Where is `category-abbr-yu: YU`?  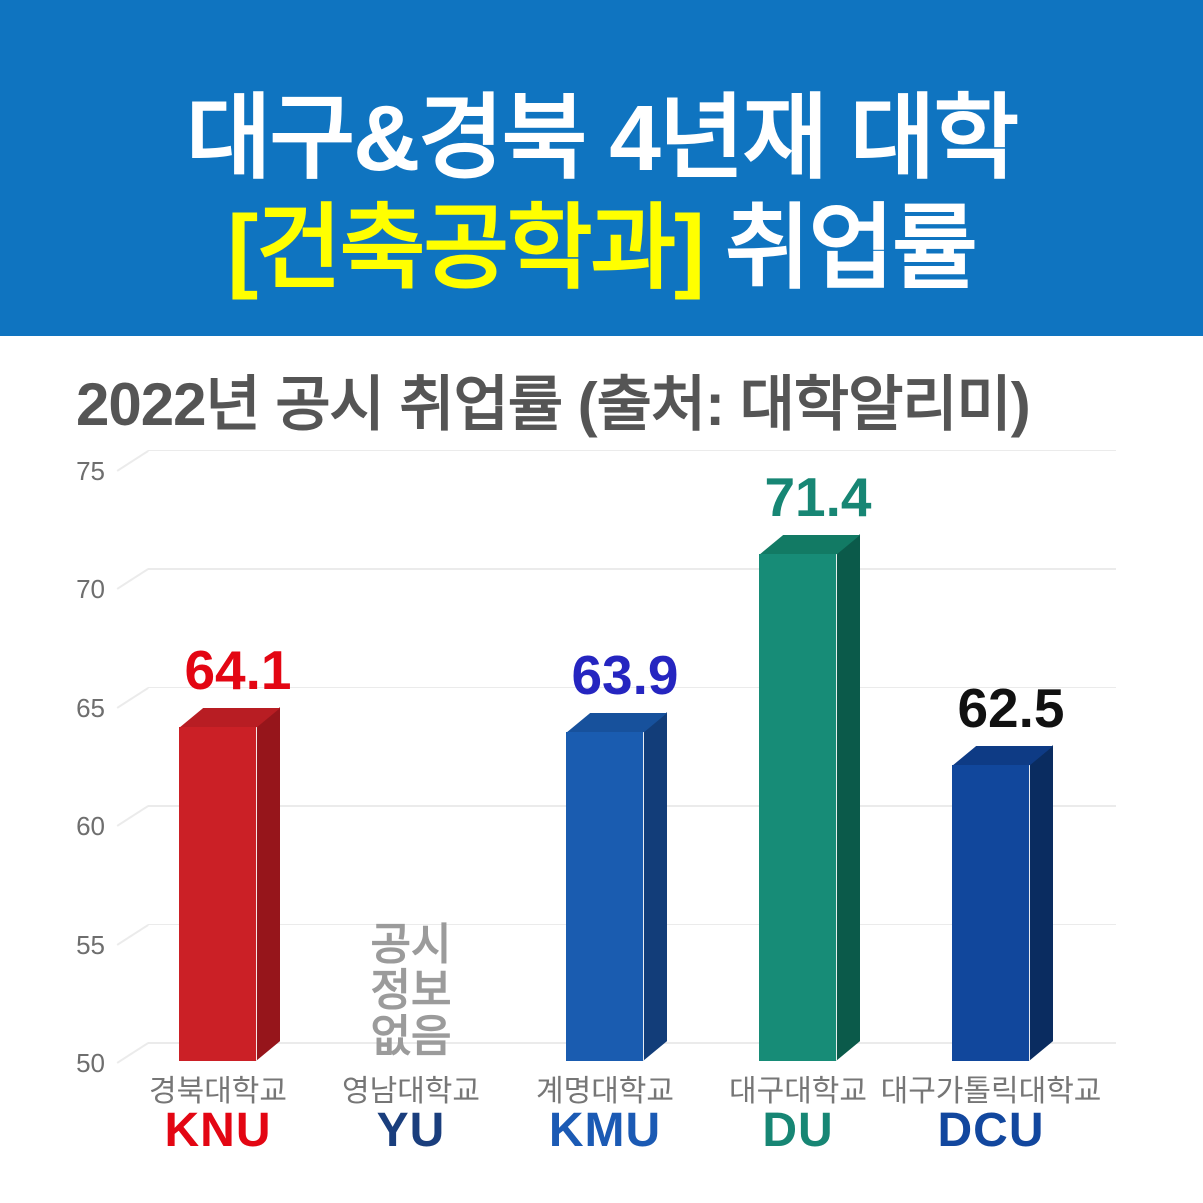
category-abbr-yu: YU is located at coordinates (411, 1130).